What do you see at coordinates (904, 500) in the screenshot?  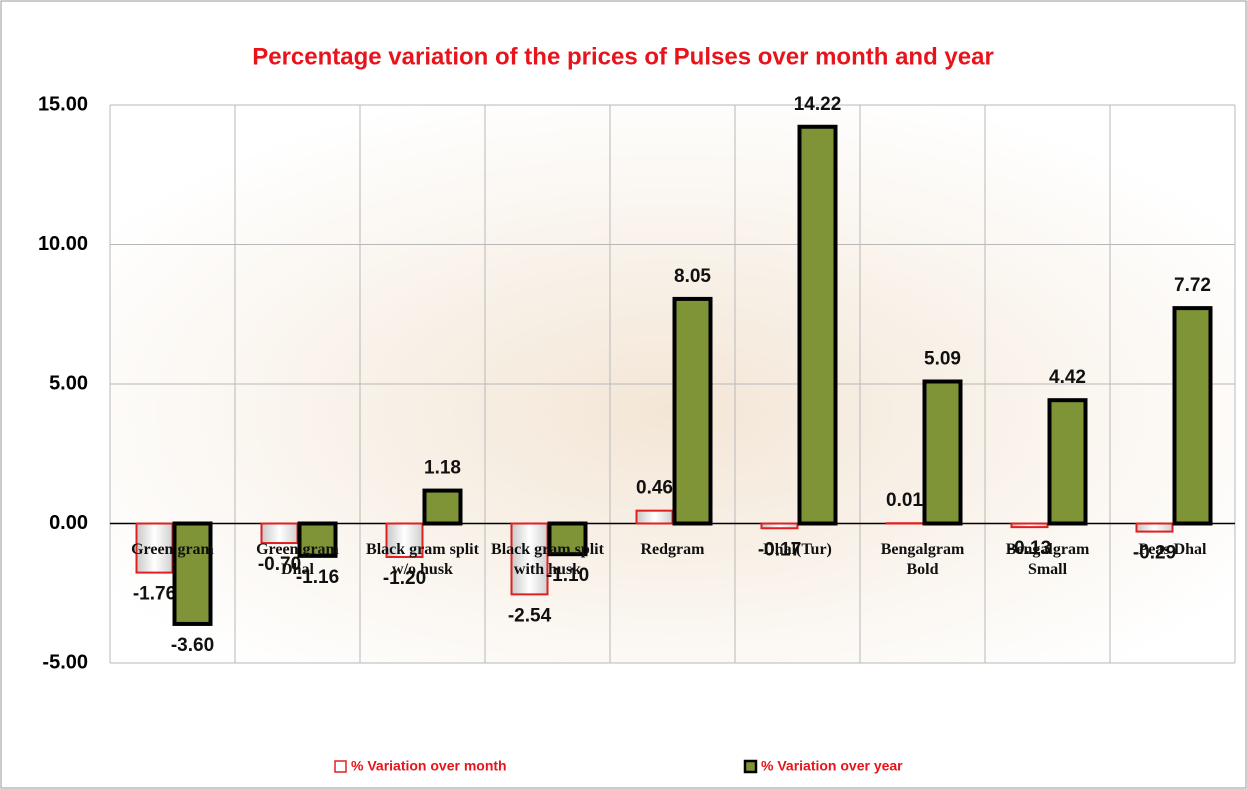 I see `data-label: 0.01` at bounding box center [904, 500].